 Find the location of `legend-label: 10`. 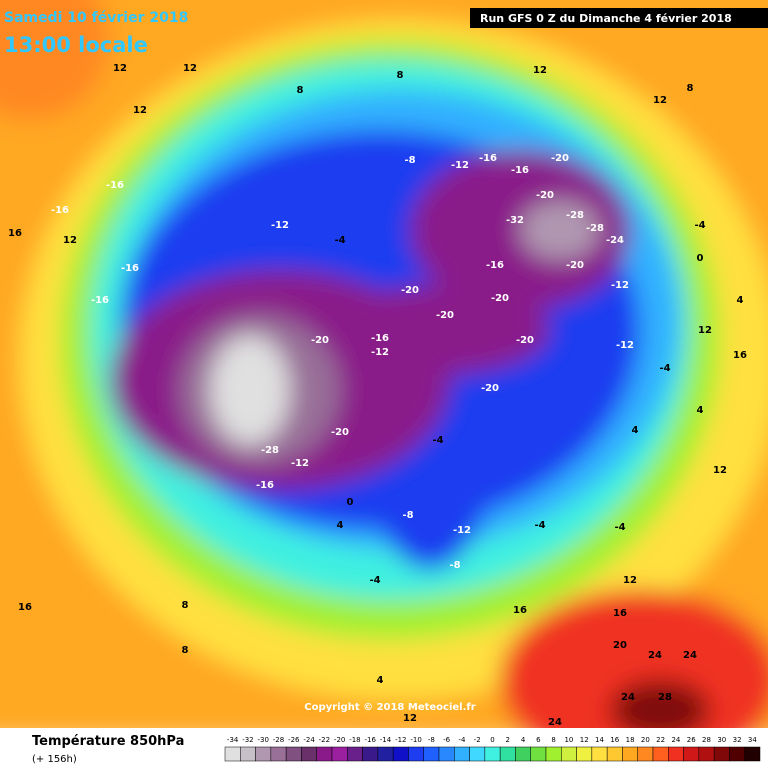

legend-label: 10 is located at coordinates (568, 740).